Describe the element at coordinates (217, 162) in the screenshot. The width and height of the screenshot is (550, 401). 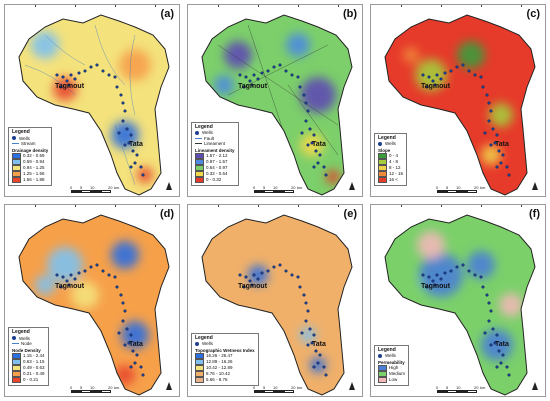
I see `legend-class-label: 0.97 - 1.57` at that location.